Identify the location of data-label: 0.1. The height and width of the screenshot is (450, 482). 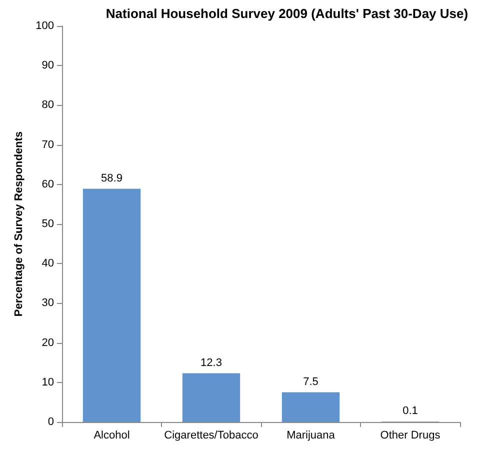
(410, 411).